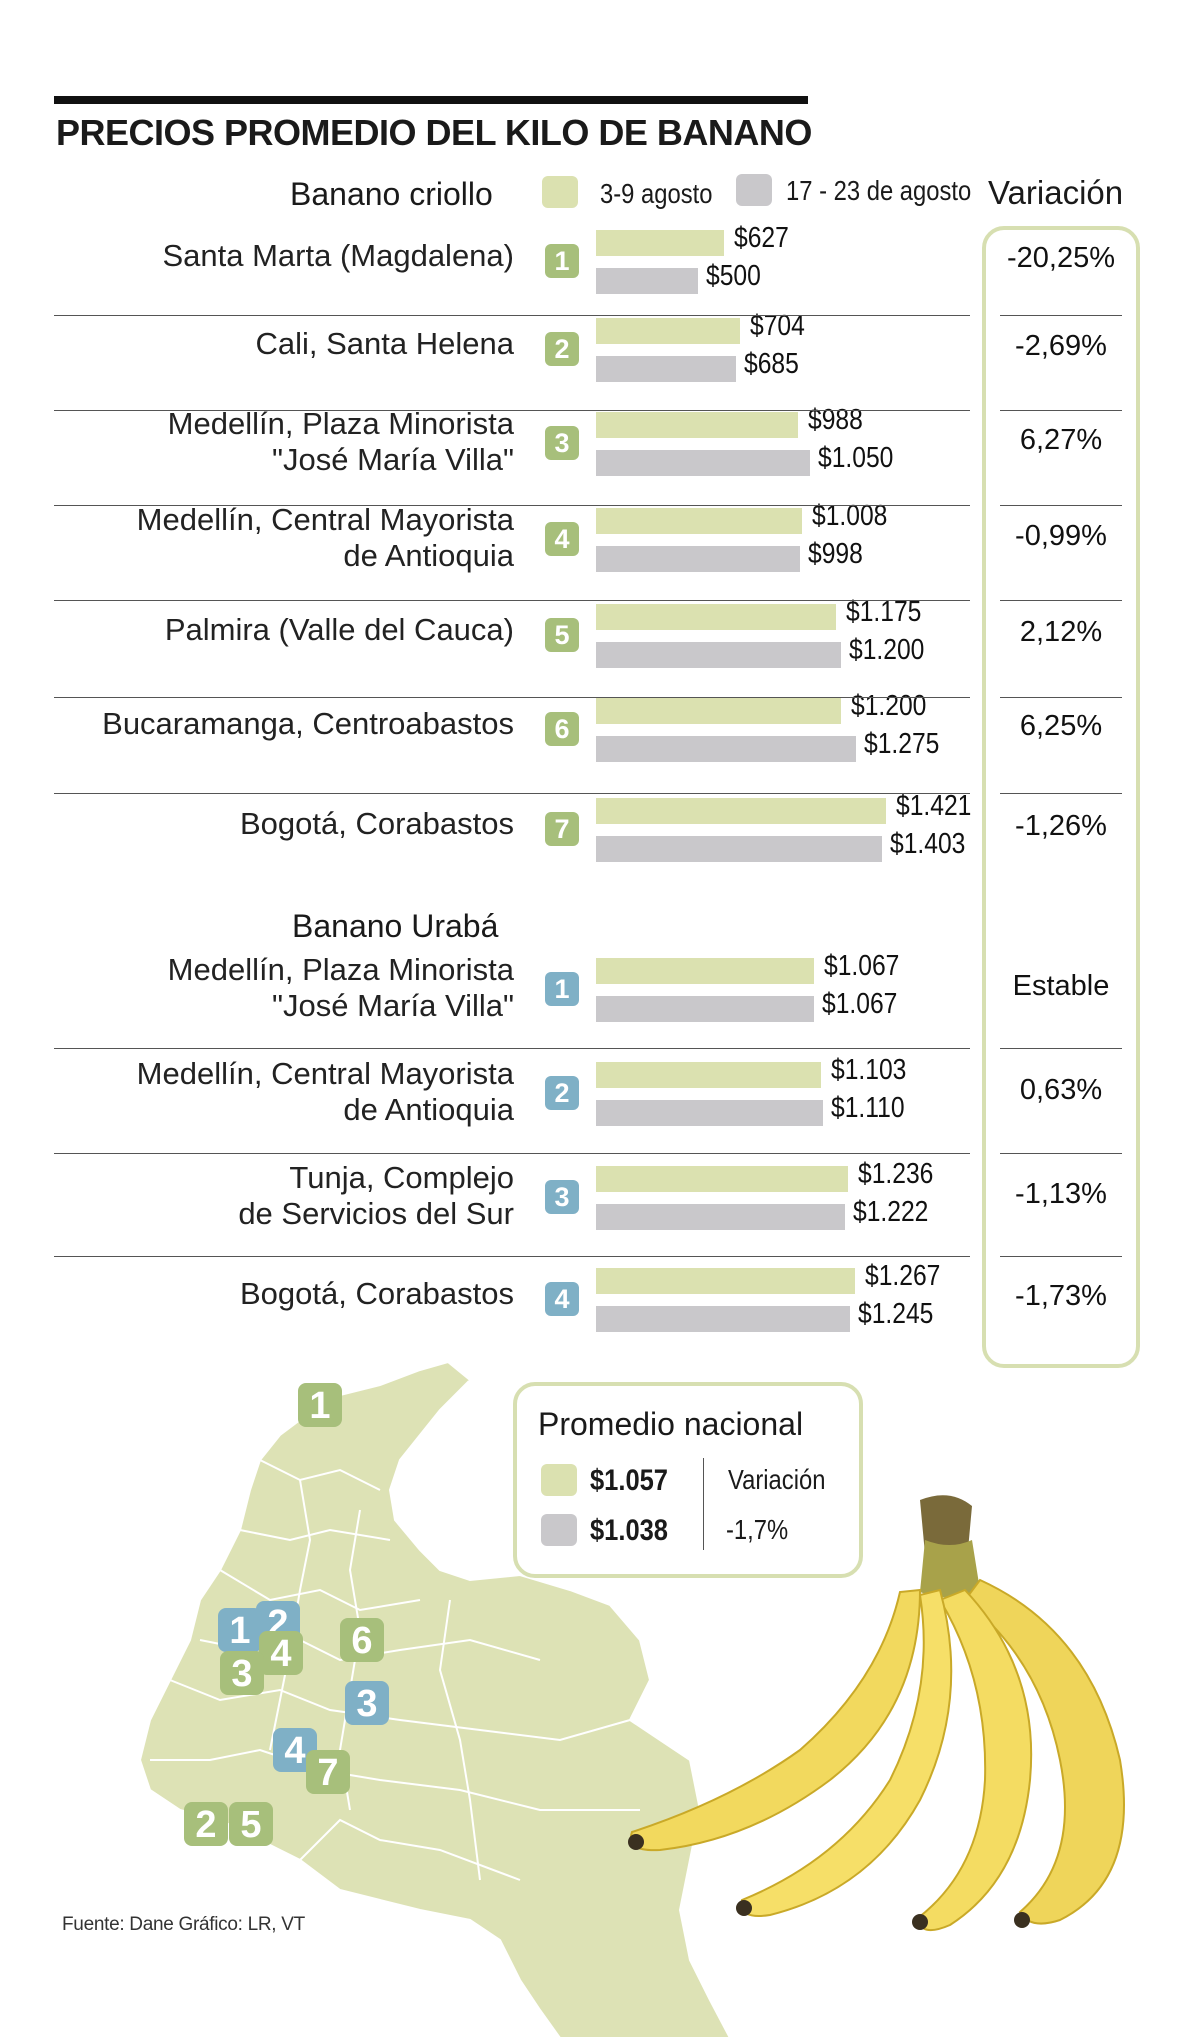 The image size is (1200, 2038). I want to click on banana-middle-right, so click(972, 1760).